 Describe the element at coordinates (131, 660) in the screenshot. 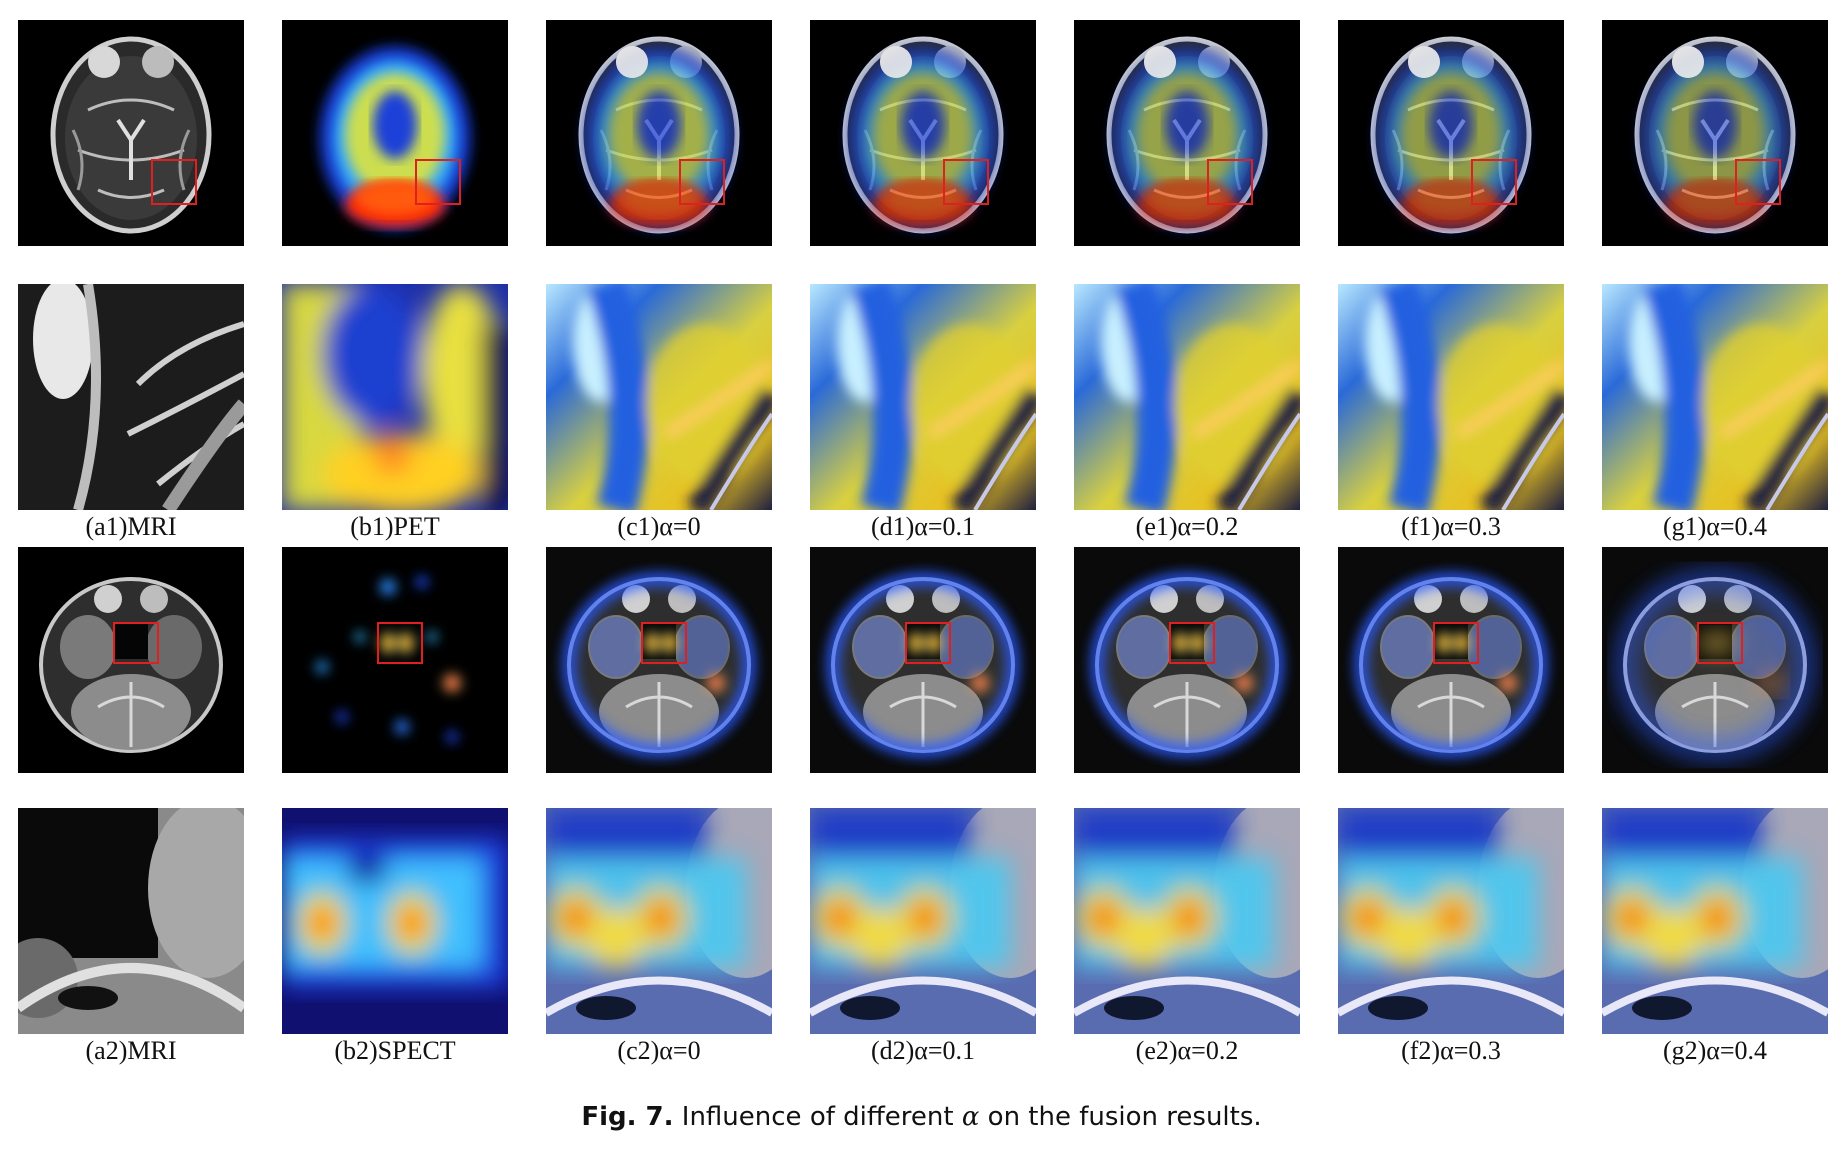

I see `image-a2-mri-full` at that location.